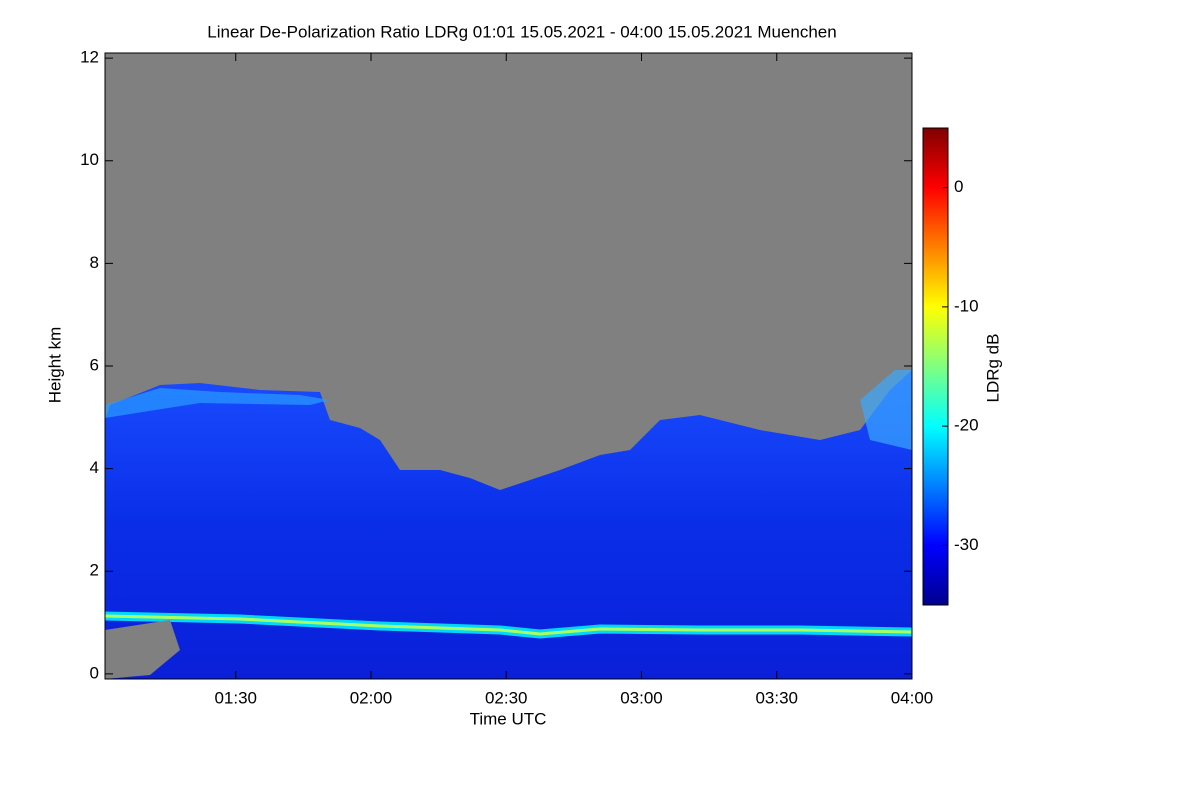 This screenshot has width=1200, height=800. Describe the element at coordinates (966, 425) in the screenshot. I see `colorbar-tick-label: -20` at that location.